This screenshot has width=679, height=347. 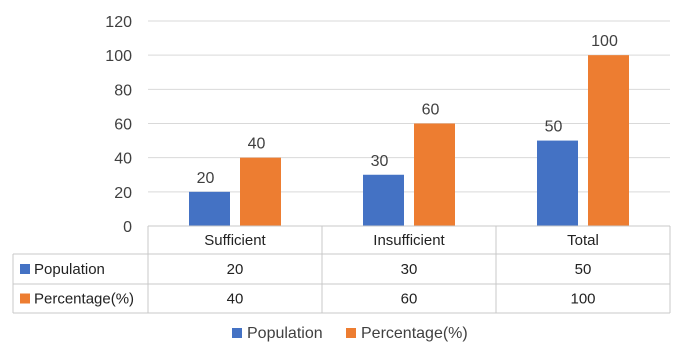 What do you see at coordinates (127, 227) in the screenshot?
I see `y-tick-label: 0` at bounding box center [127, 227].